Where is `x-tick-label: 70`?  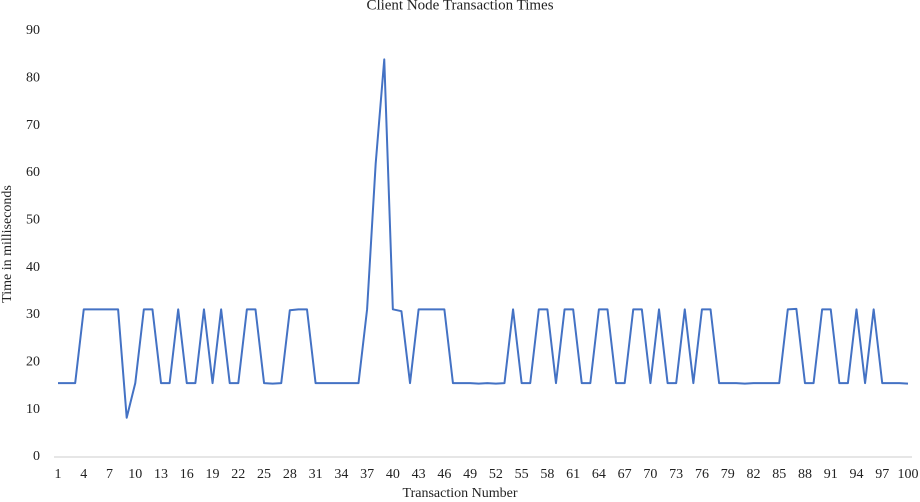 x-tick-label: 70 is located at coordinates (650, 474).